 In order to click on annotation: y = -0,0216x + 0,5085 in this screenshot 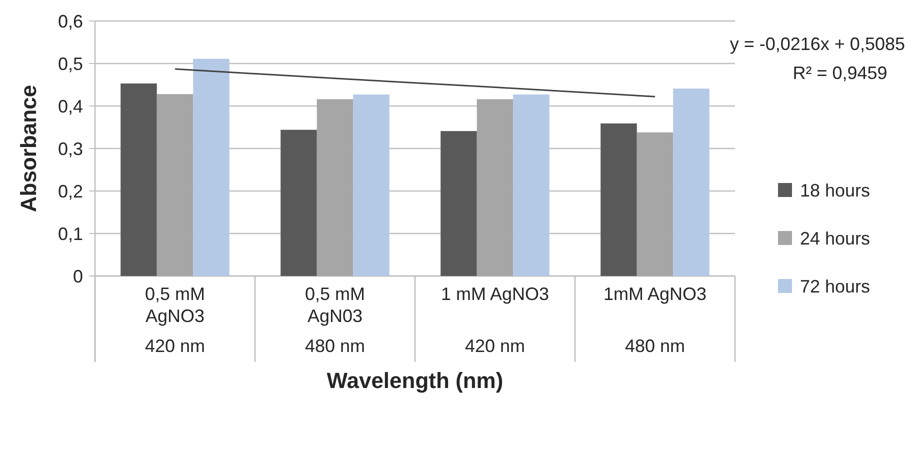, I will do `click(817, 44)`.